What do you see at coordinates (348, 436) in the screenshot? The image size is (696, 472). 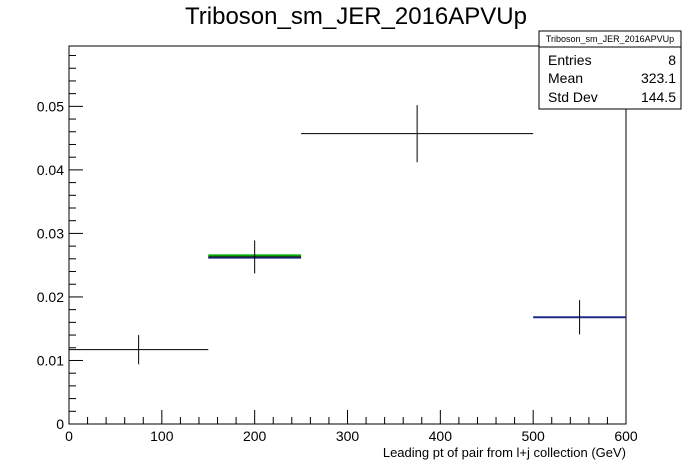 I see `x-tick-label: 300` at bounding box center [348, 436].